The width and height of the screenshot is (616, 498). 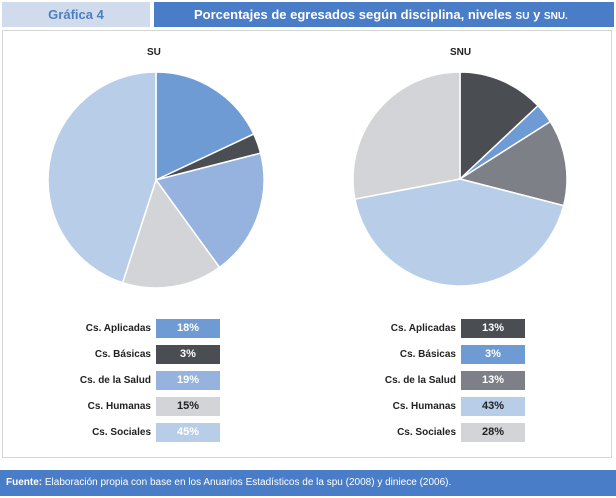 What do you see at coordinates (522, 16) in the screenshot?
I see `figure-title-su: SU` at bounding box center [522, 16].